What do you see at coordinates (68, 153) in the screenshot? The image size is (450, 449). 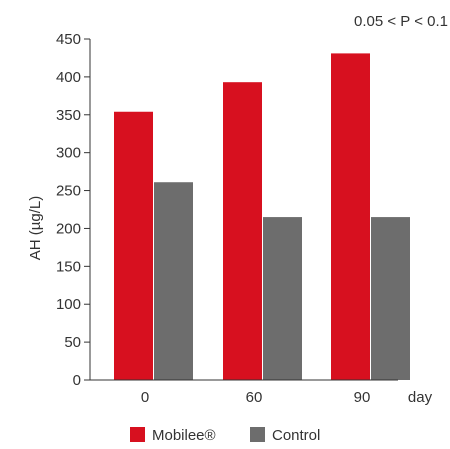 I see `y-tick-label: 300` at bounding box center [68, 153].